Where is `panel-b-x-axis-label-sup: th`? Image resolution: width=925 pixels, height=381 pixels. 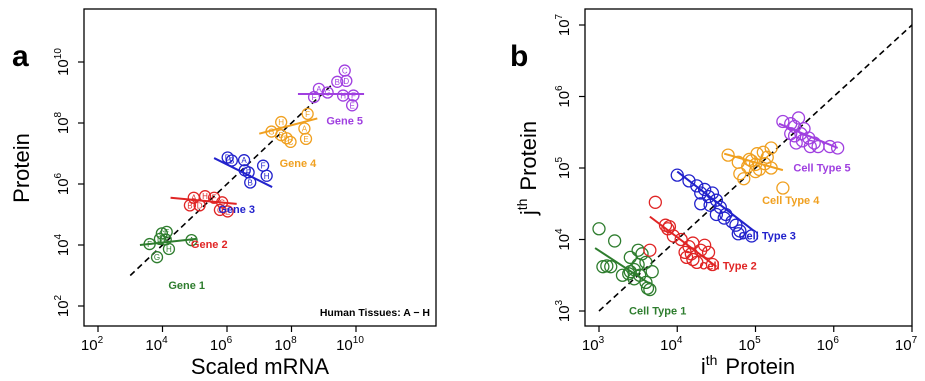 panel-b-x-axis-label-sup: th is located at coordinates (712, 360).